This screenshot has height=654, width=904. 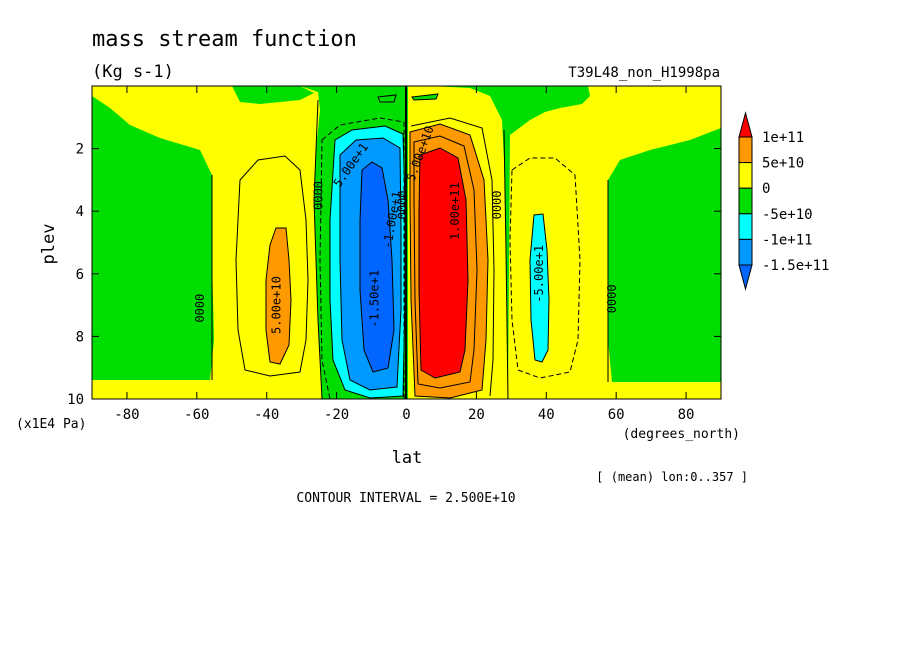 What do you see at coordinates (795, 266) in the screenshot?
I see `colorbar-label: -1.5e+11` at bounding box center [795, 266].